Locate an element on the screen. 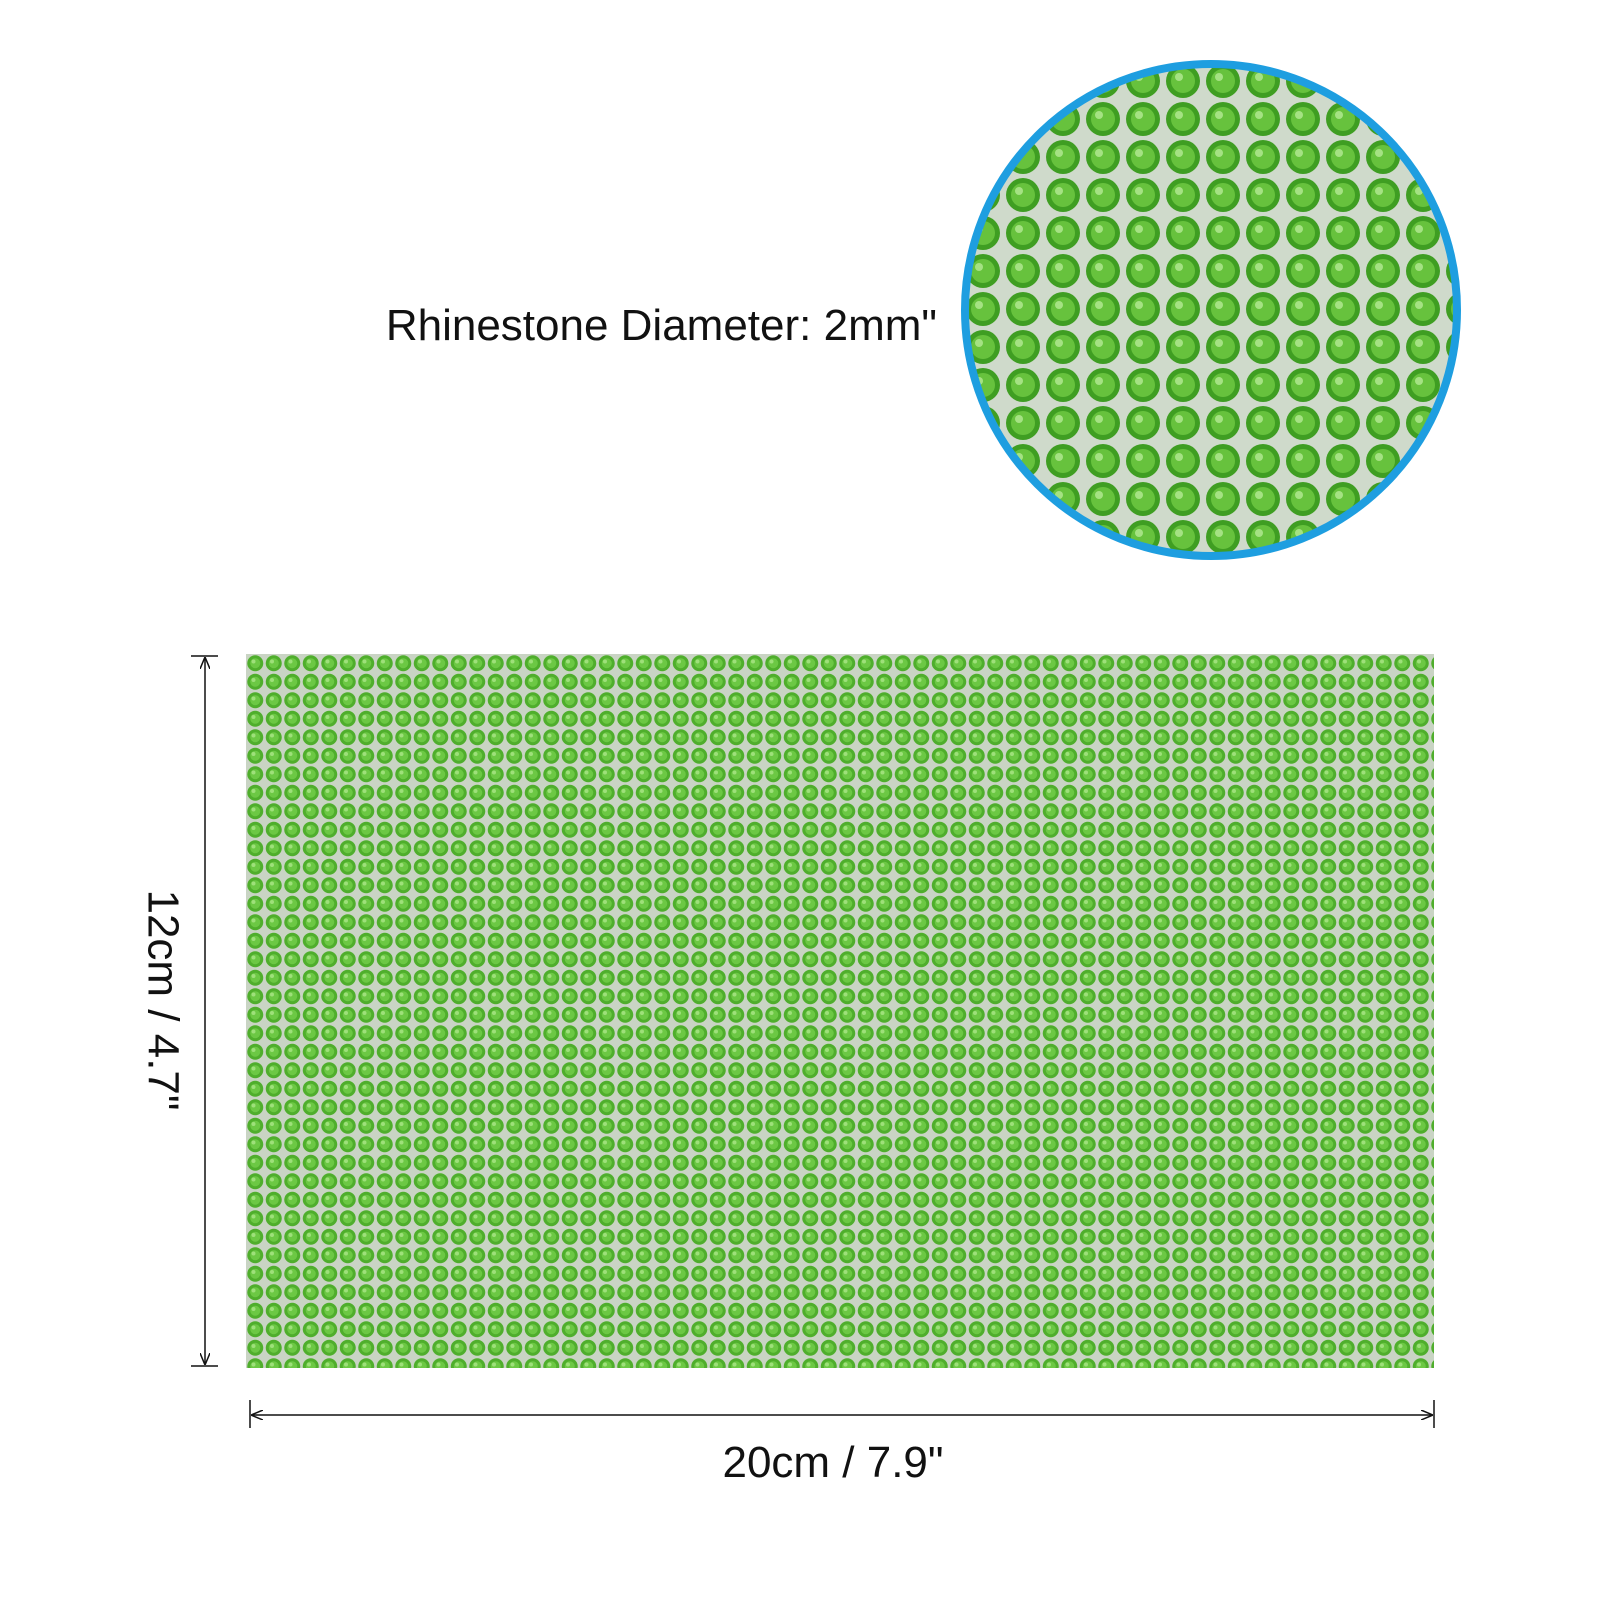 This screenshot has width=1600, height=1600. zoom-callout is located at coordinates (1211, 310).